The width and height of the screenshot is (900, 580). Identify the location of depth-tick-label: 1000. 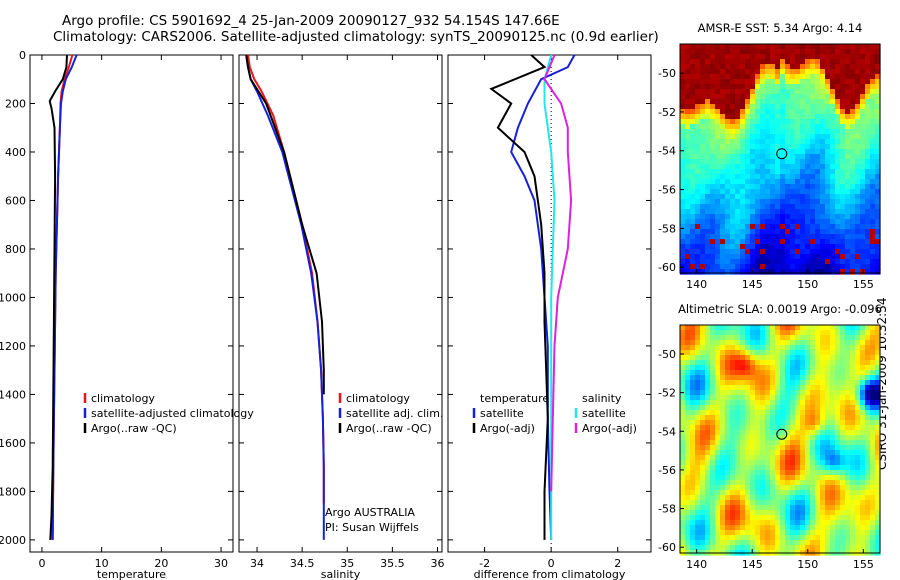
(13, 297).